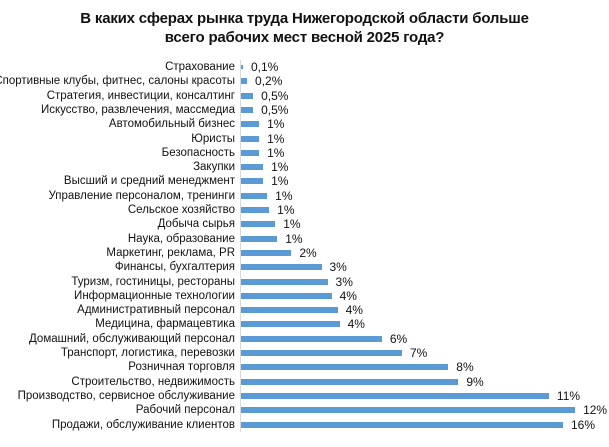 Image resolution: width=609 pixels, height=447 pixels. Describe the element at coordinates (304, 181) in the screenshot. I see `bar-row: Высший и средний менеджмент 1%` at that location.